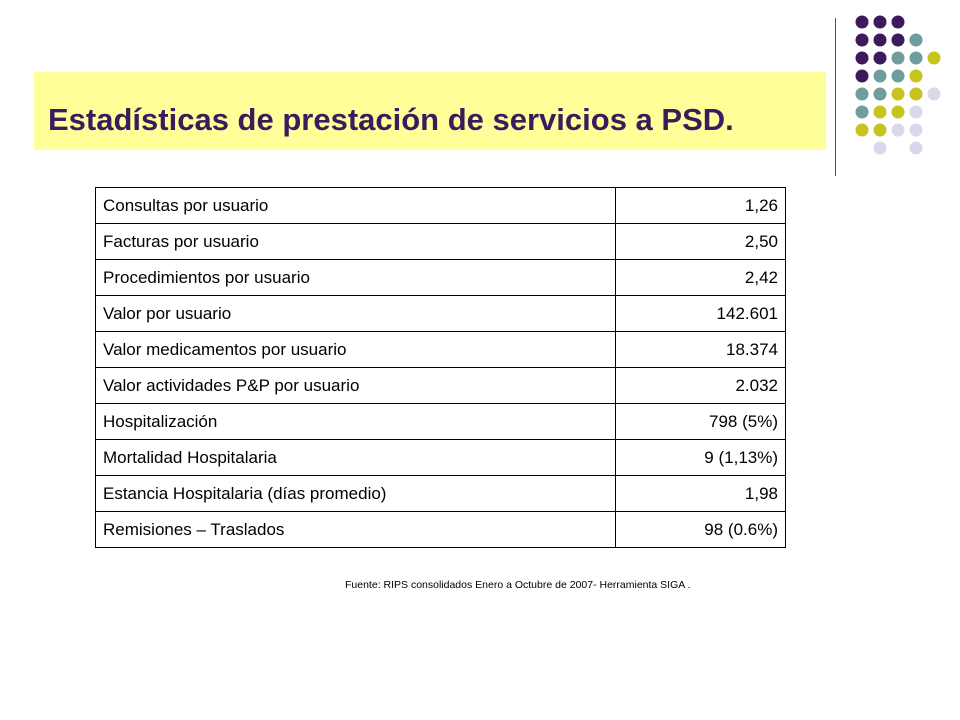  I want to click on table-row: Valor actividades P&P por usuario 2.032, so click(440, 385).